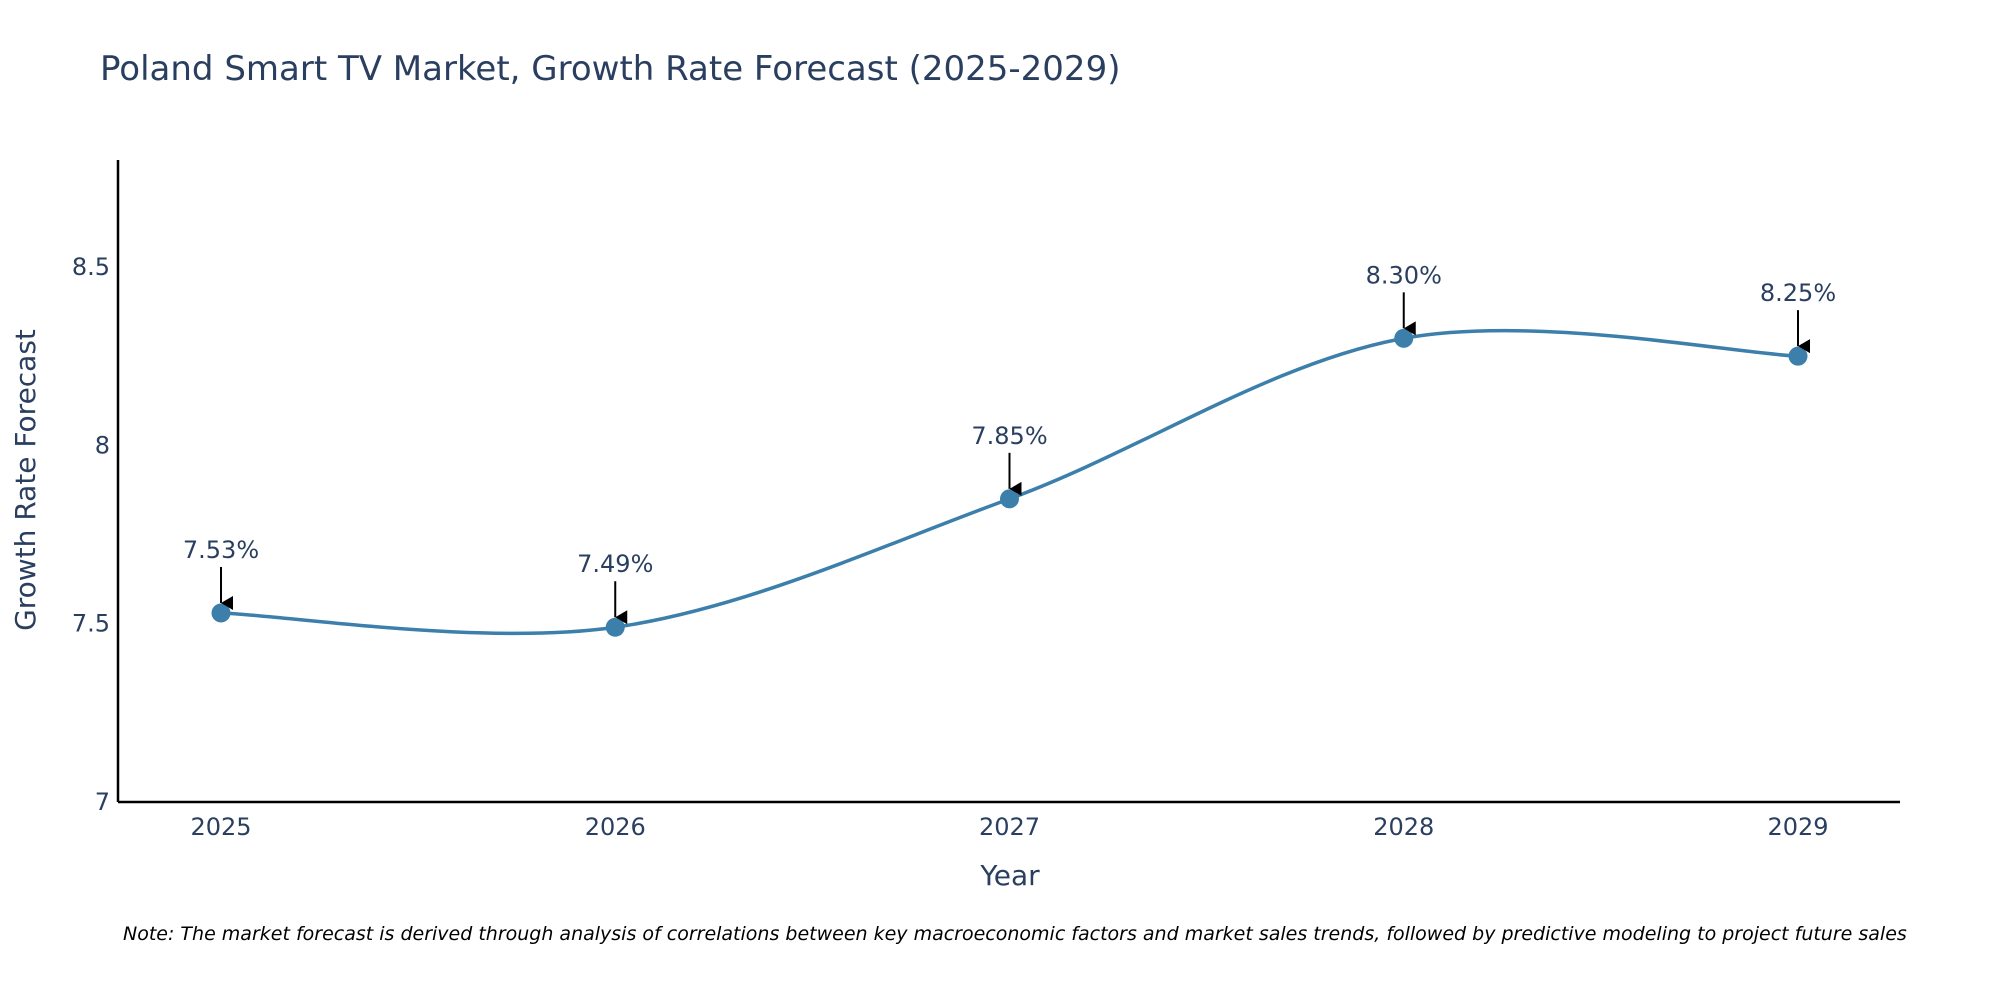 The height and width of the screenshot is (1000, 2000). I want to click on y-tick-label: 7.5, so click(91, 624).